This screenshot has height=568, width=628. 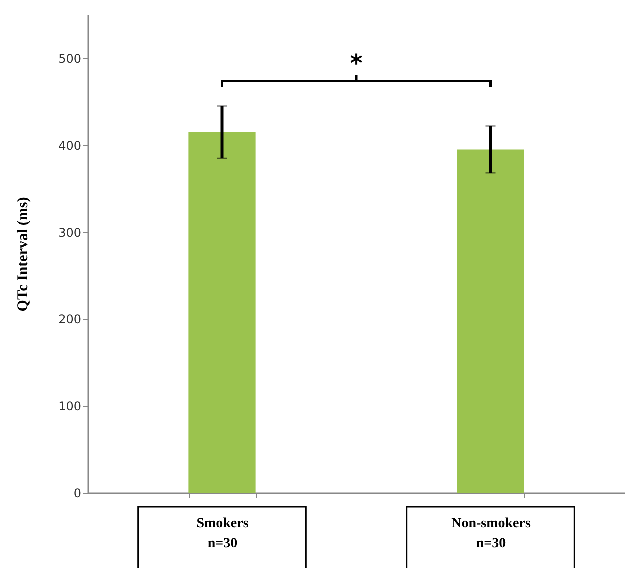 I want to click on annotation: *, so click(x=357, y=63).